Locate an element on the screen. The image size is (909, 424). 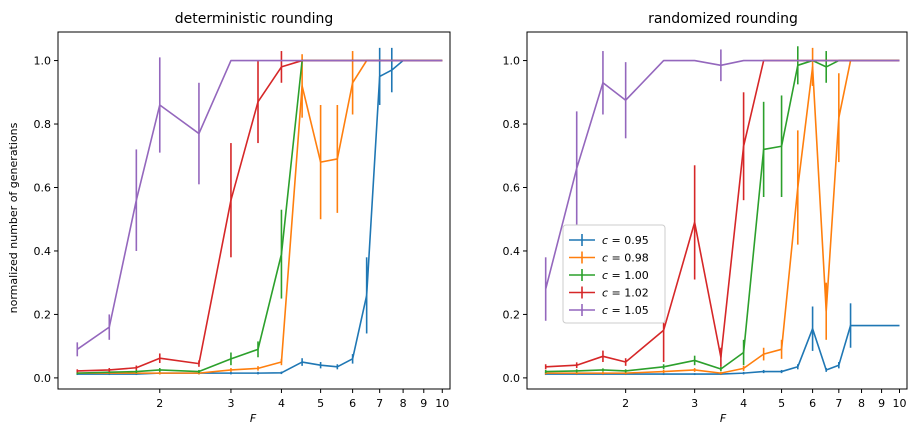
chart-title: deterministic rounding is located at coordinates (254, 19).